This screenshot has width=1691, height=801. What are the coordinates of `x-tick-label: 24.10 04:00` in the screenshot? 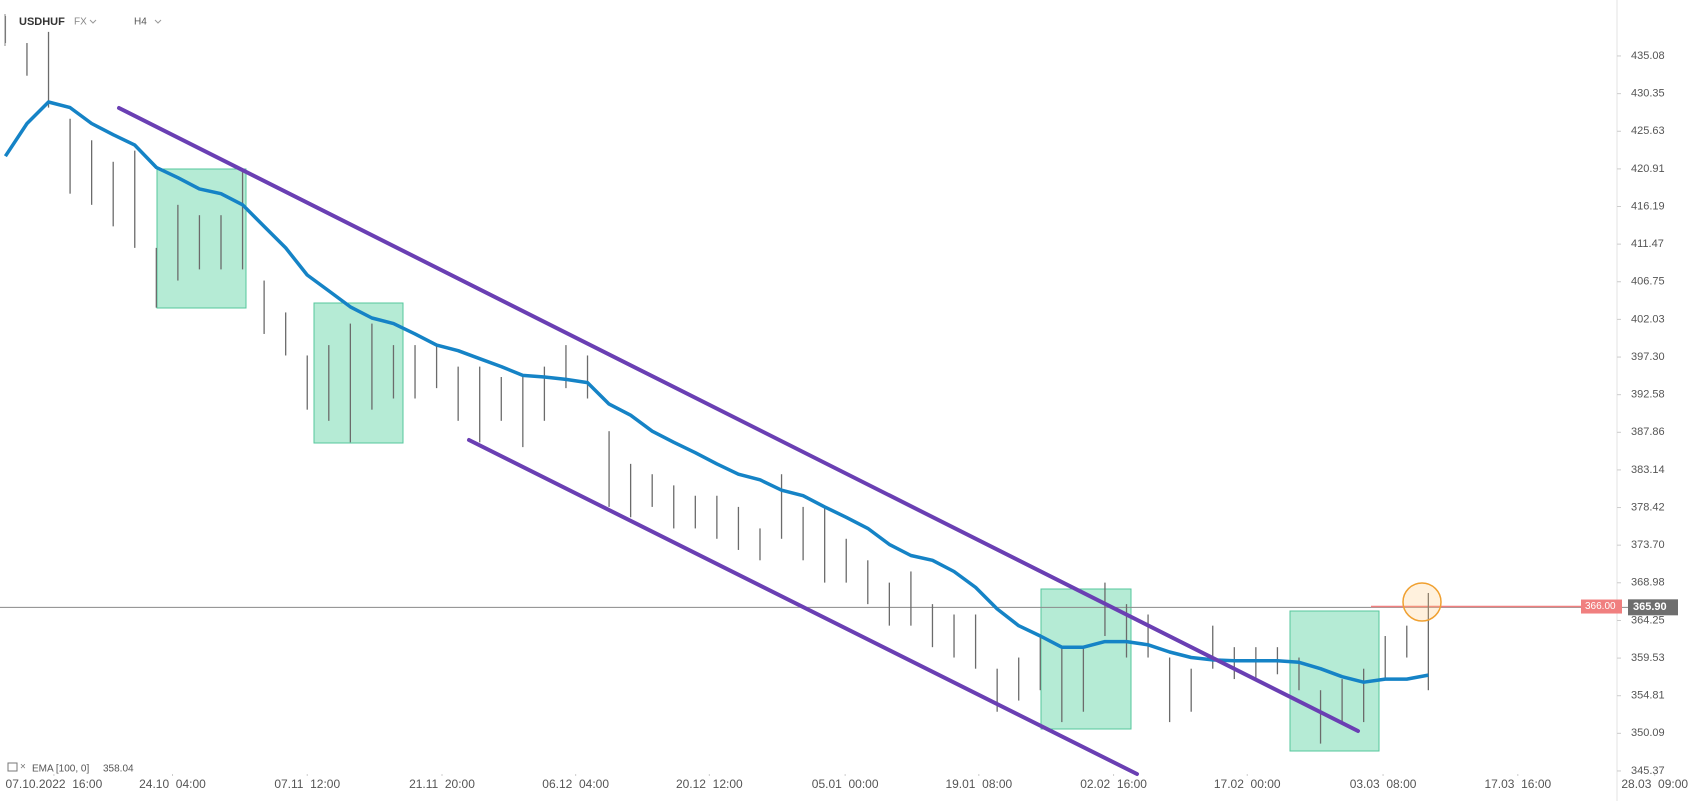 It's located at (172, 784).